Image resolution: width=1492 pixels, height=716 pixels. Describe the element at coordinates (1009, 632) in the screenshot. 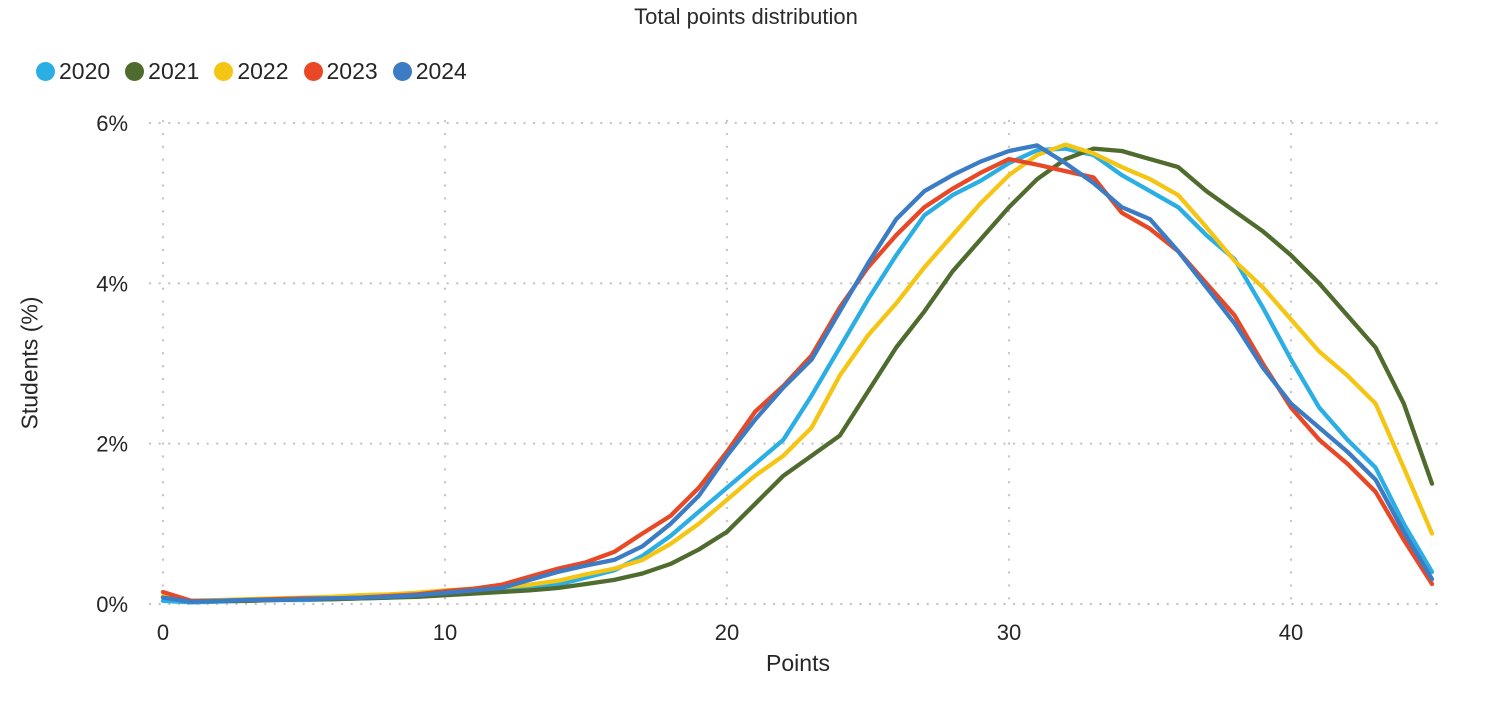

I see `x-tick-label: 30` at that location.